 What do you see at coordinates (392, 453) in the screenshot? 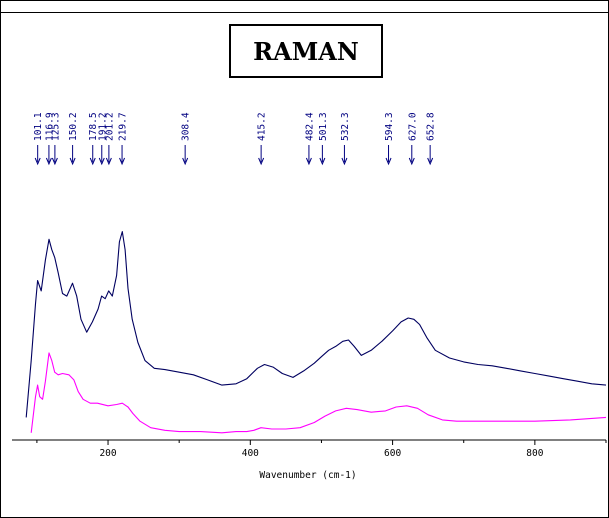
I see `x-tick-label: 600` at bounding box center [392, 453].